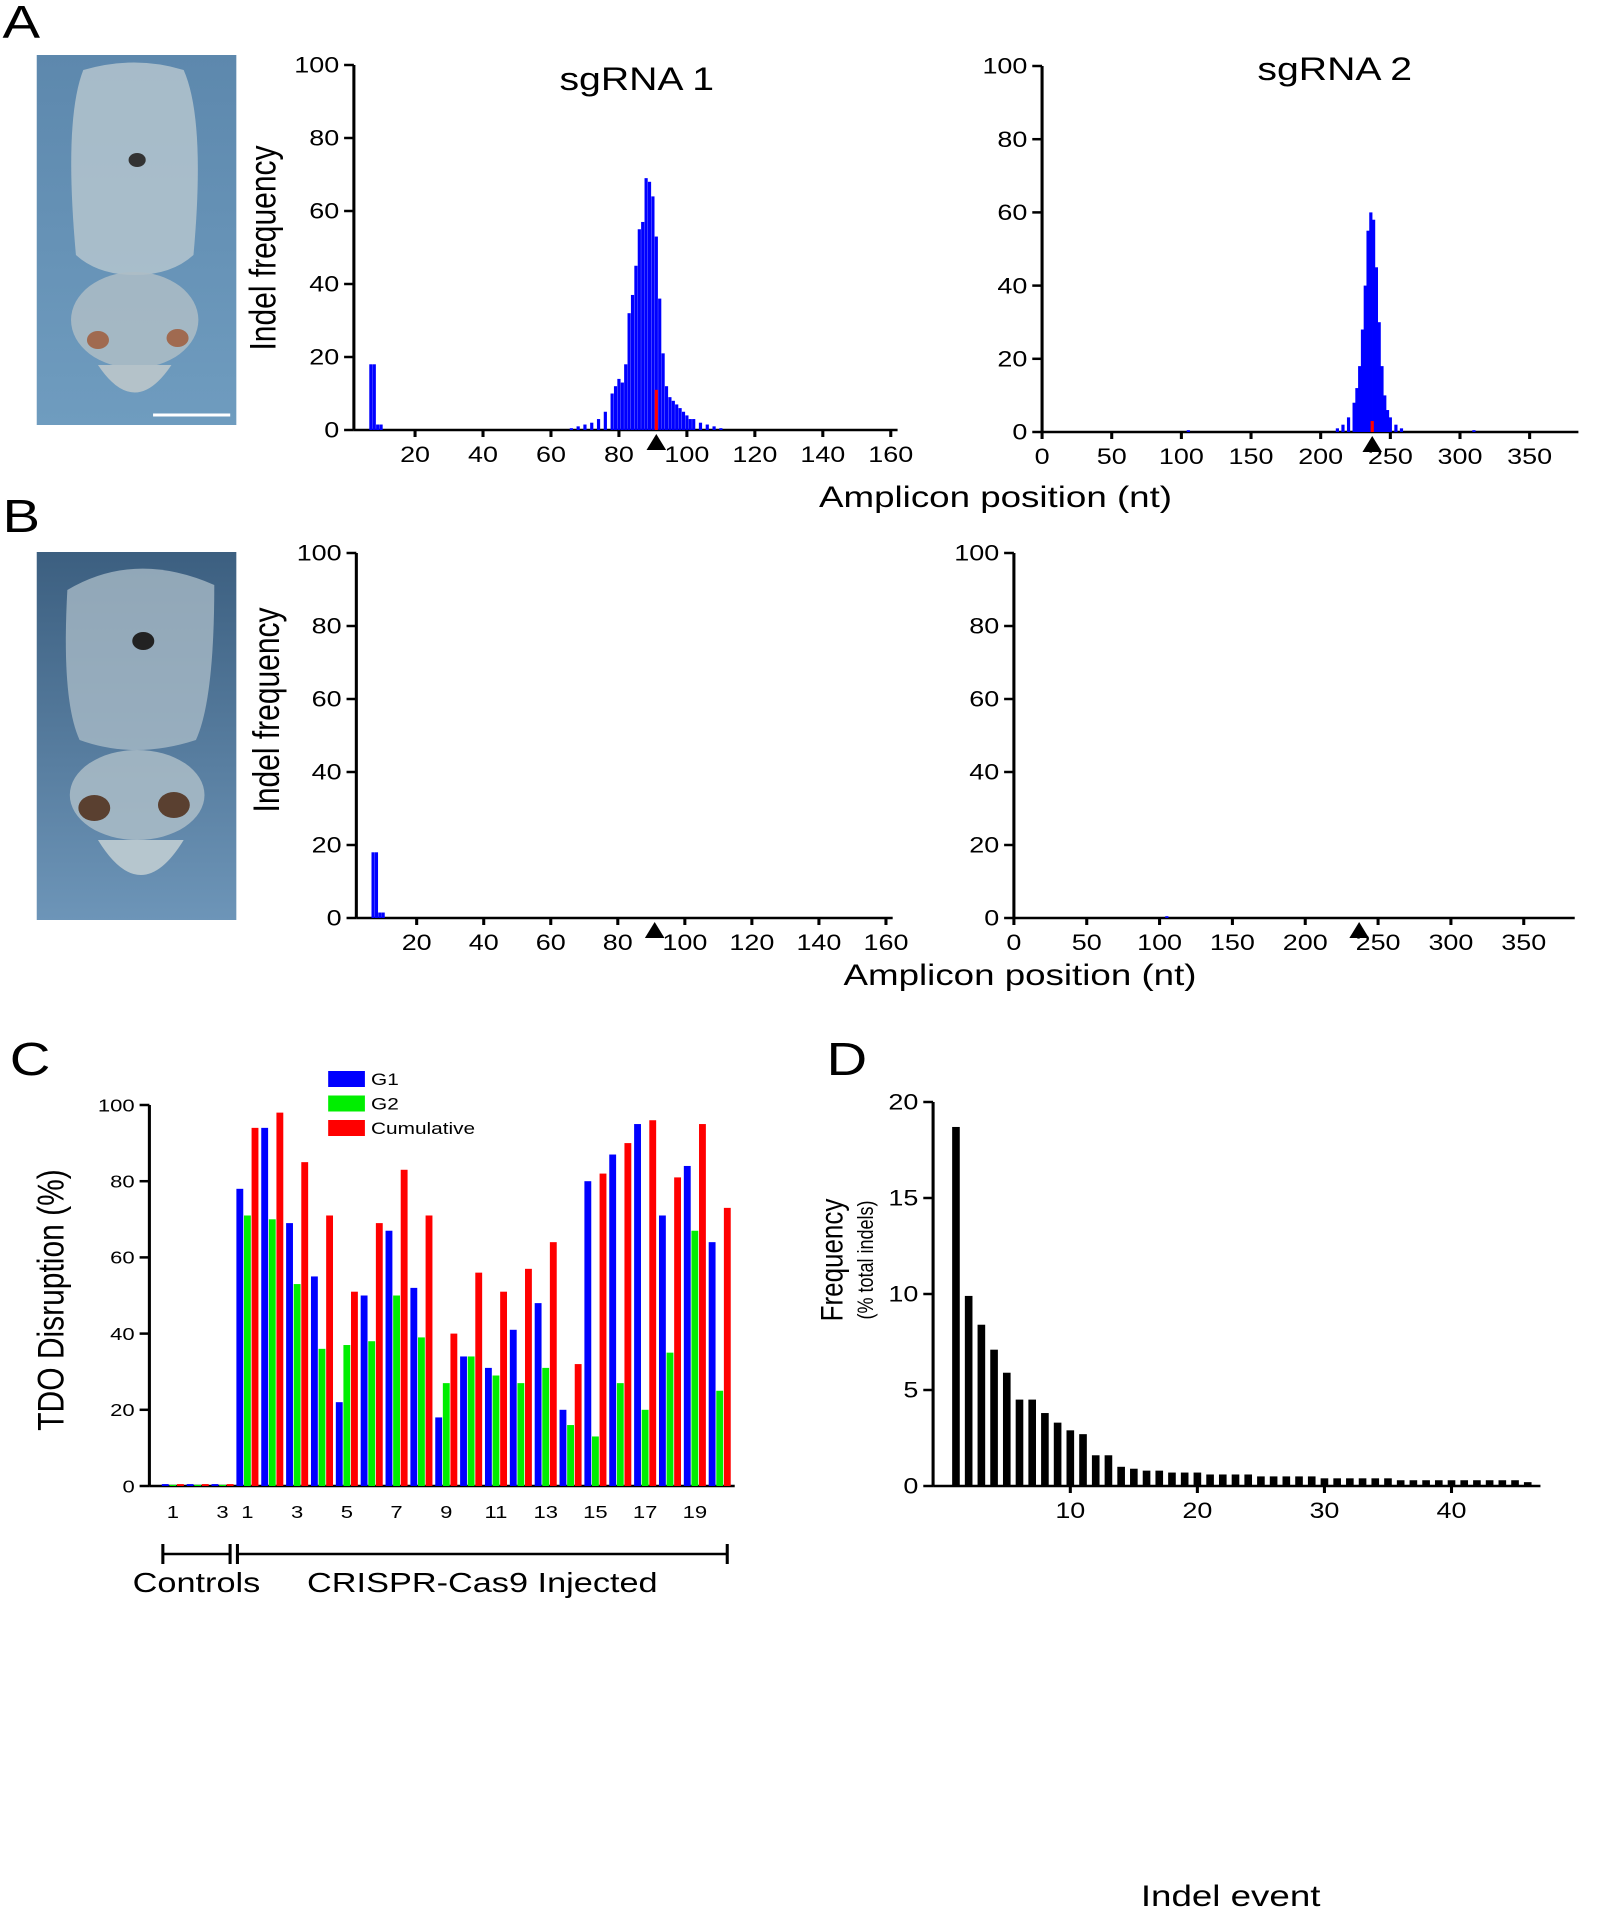  Describe the element at coordinates (334, 919) in the screenshot. I see `y-tick-label: 0` at that location.